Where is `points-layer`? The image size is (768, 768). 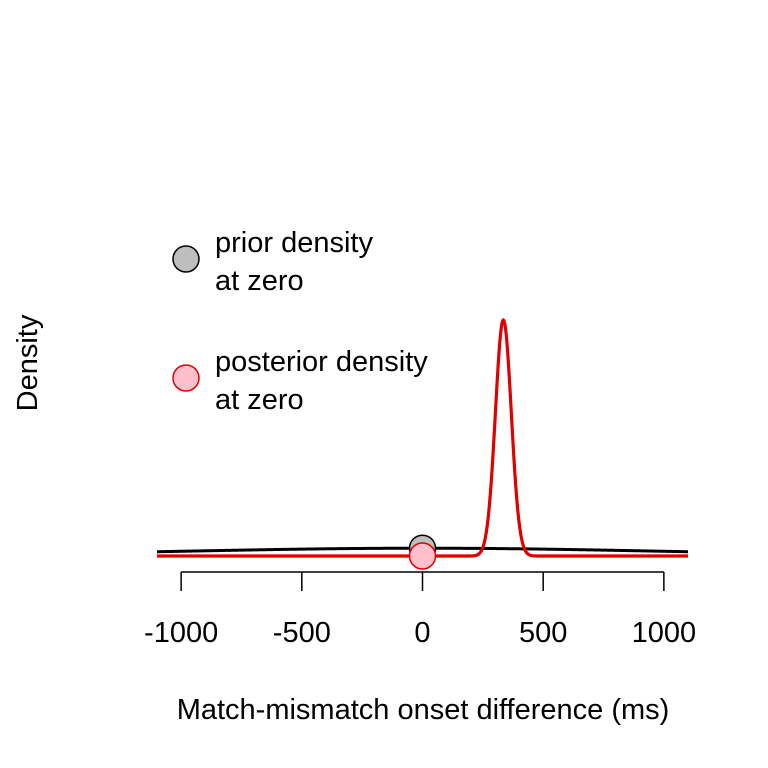
points-layer is located at coordinates (422, 552).